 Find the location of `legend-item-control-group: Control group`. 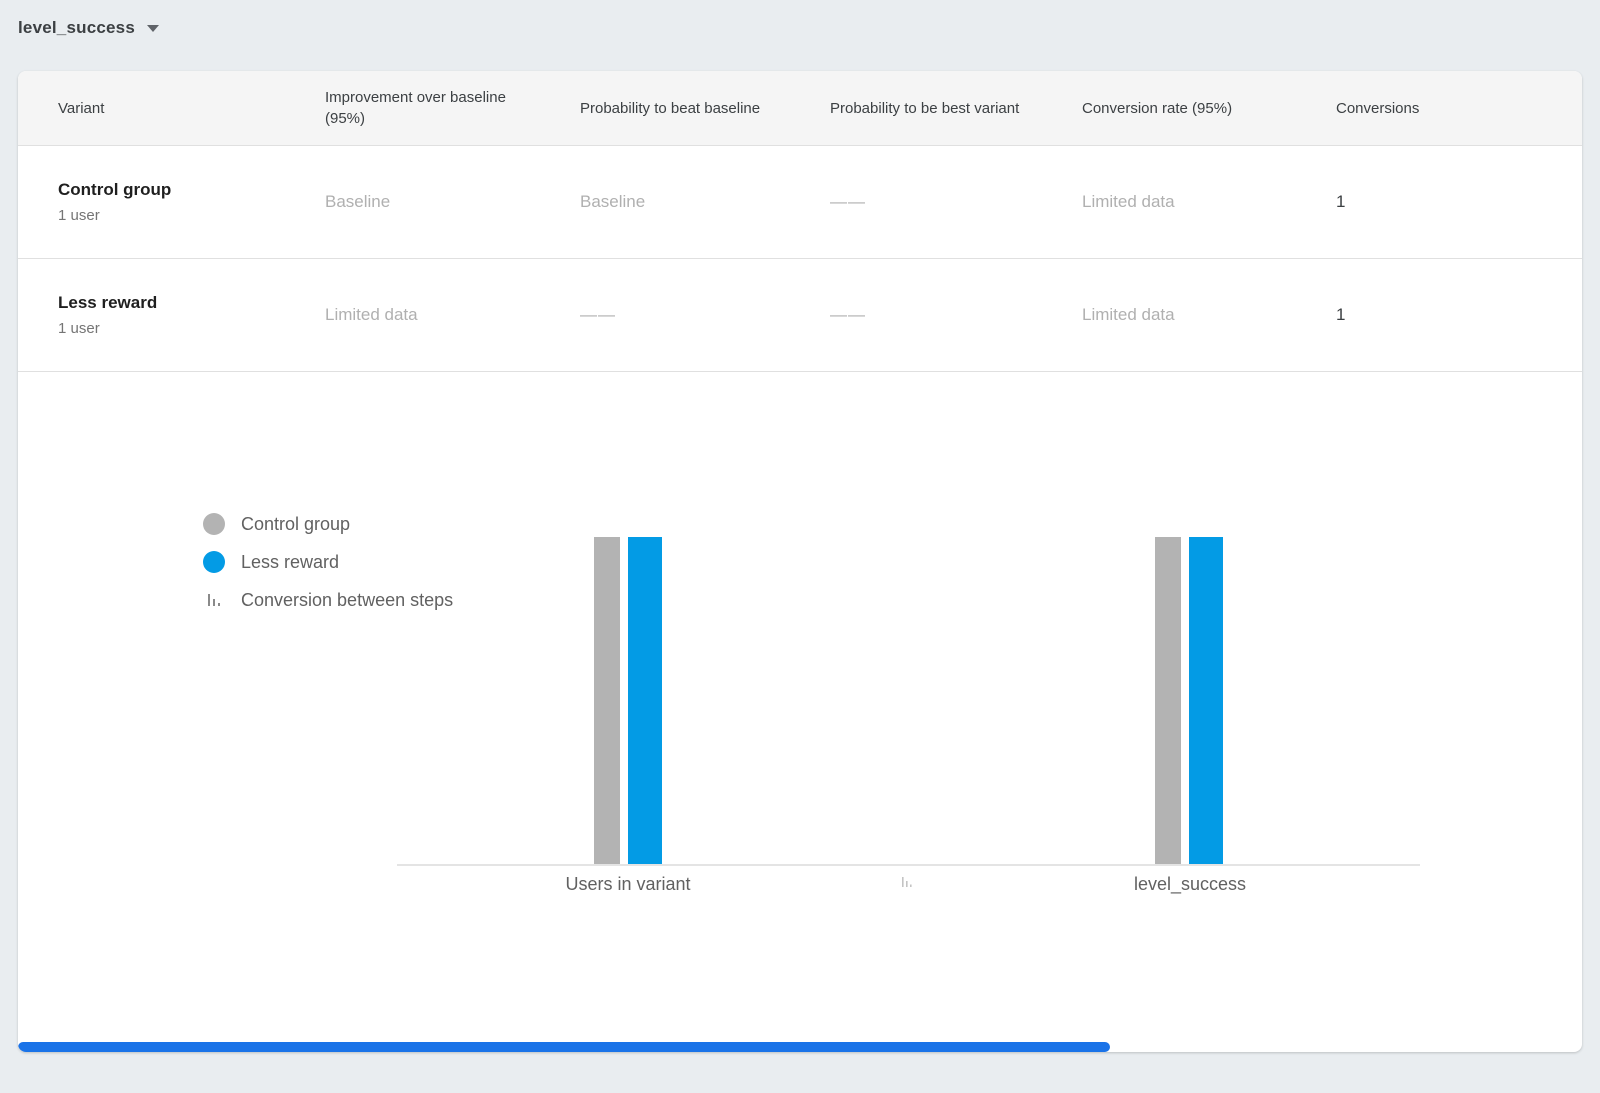

legend-item-control-group: Control group is located at coordinates (328, 524).